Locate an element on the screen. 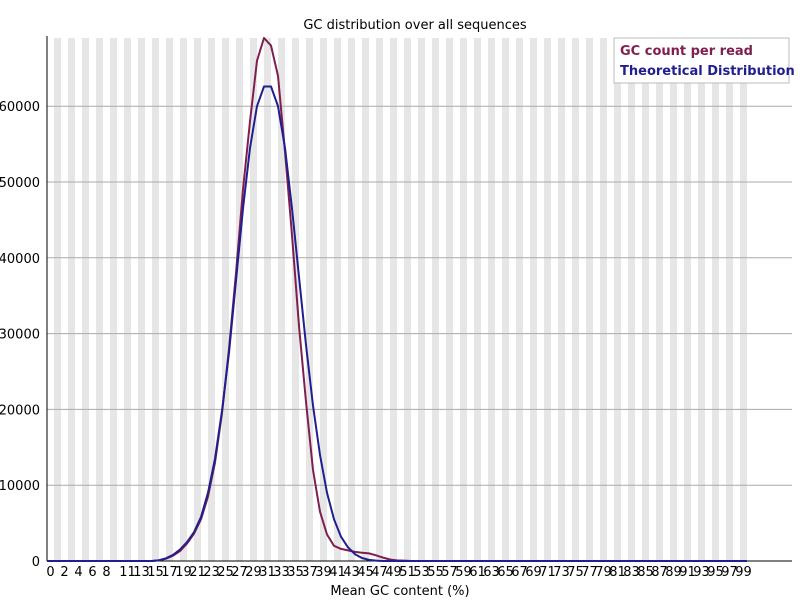 Image resolution: width=800 pixels, height=604 pixels. x-tick-label: 41 is located at coordinates (337, 572).